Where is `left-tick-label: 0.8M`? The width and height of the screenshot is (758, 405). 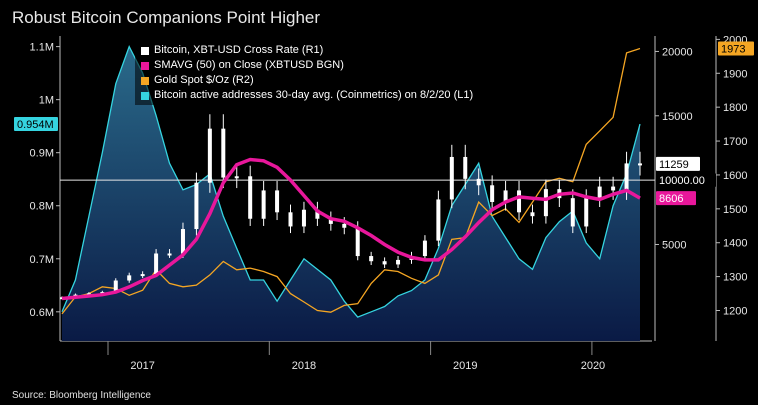 left-tick-label: 0.8M is located at coordinates (42, 207).